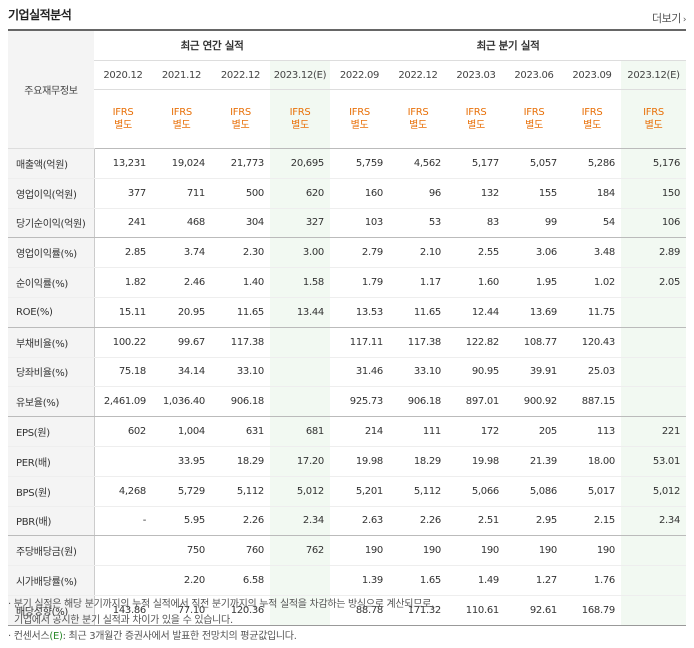 Image resolution: width=694 pixels, height=648 pixels. What do you see at coordinates (534, 402) in the screenshot?
I see `table-cell: 900.92` at bounding box center [534, 402].